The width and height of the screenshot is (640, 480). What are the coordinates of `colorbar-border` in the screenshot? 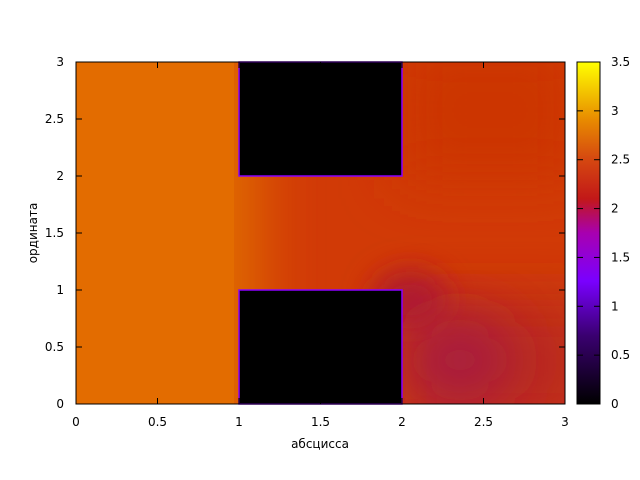 It's located at (588, 233).